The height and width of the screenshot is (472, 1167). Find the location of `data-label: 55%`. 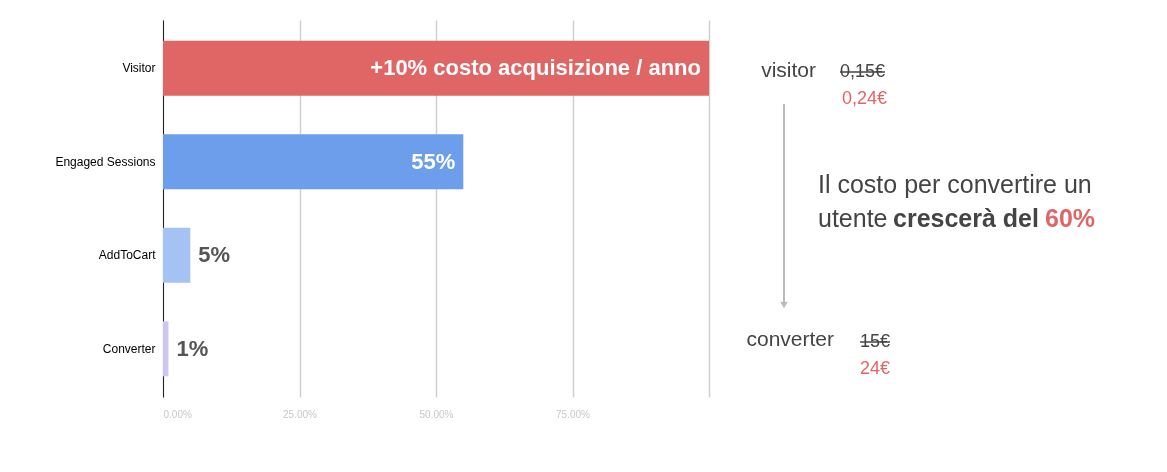

data-label: 55% is located at coordinates (433, 161).